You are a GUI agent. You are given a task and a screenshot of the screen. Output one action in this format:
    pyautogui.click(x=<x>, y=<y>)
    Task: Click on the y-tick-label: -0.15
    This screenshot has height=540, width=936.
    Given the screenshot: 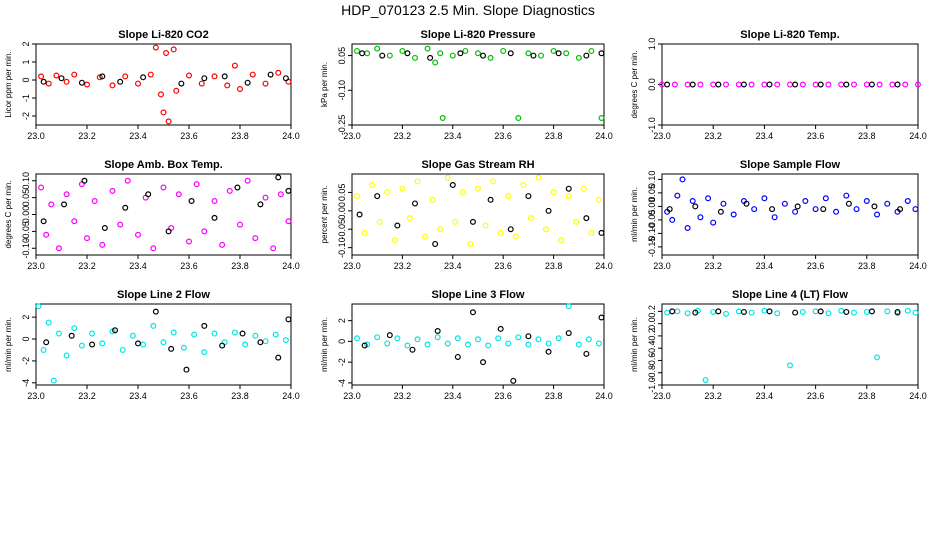 What is the action you would take?
    pyautogui.click(x=652, y=247)
    